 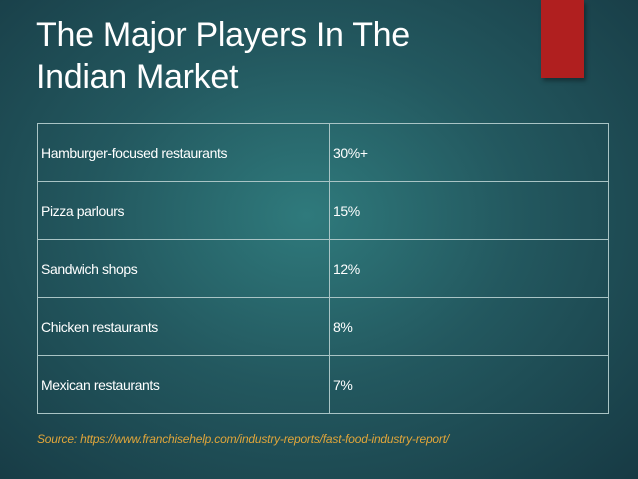 What do you see at coordinates (469, 384) in the screenshot?
I see `share-cell: 7%` at bounding box center [469, 384].